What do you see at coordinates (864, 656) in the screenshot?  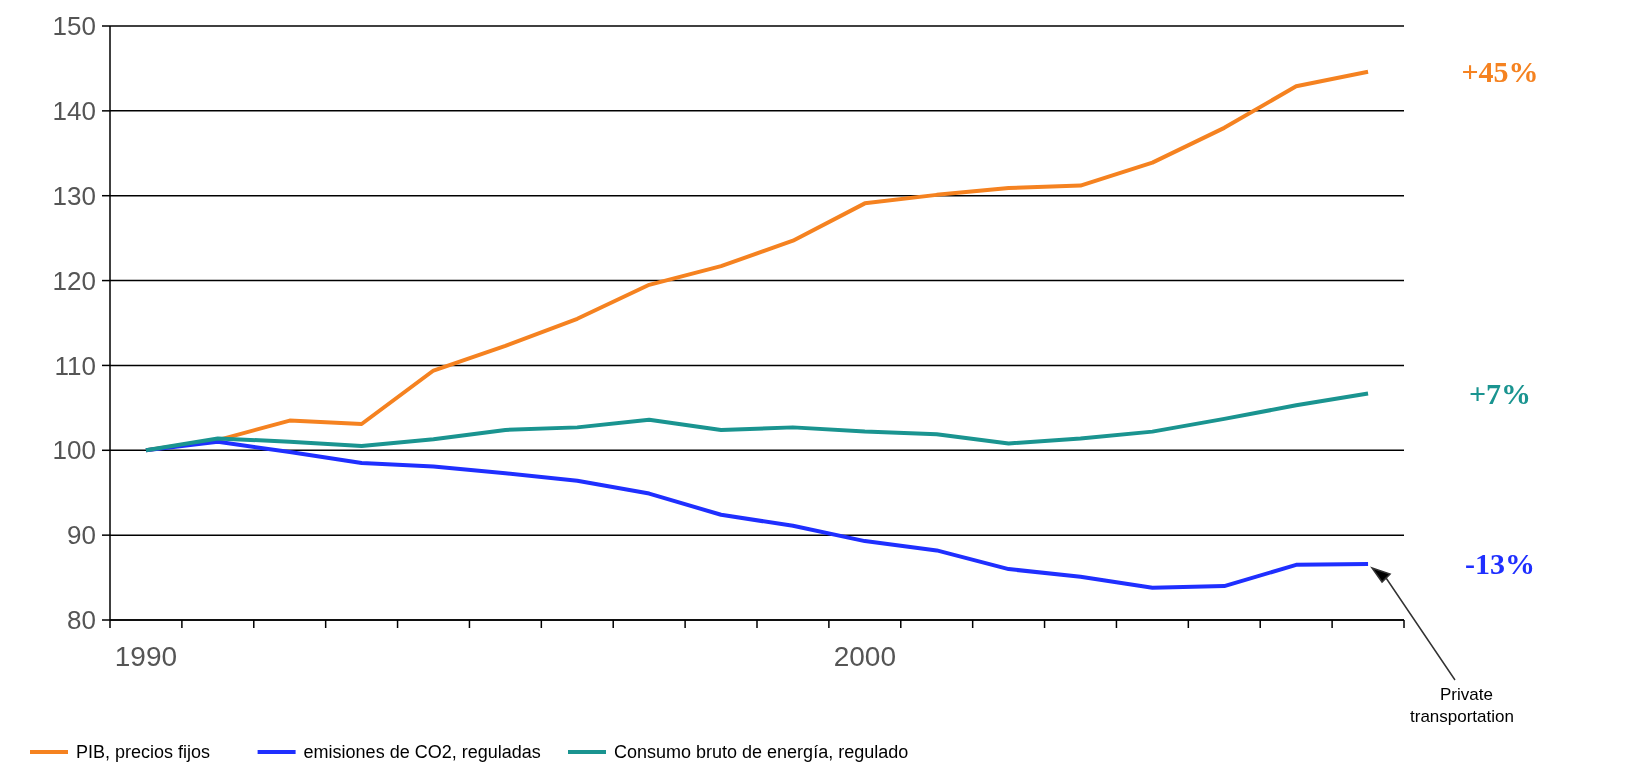 I see `x-tick-label: 2000` at bounding box center [864, 656].